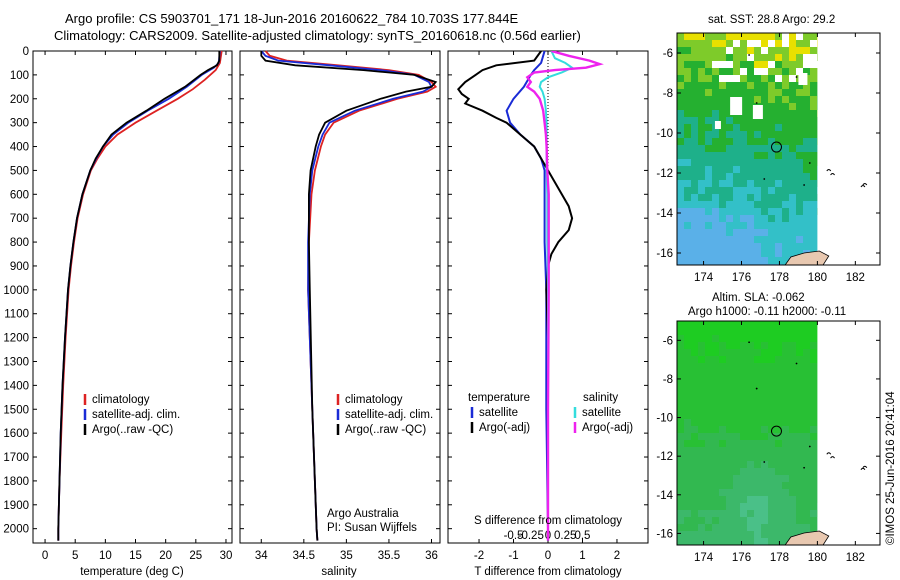 The height and width of the screenshot is (580, 900). Describe the element at coordinates (548, 521) in the screenshot. I see `differences-xlabel-top: S difference from climatology` at that location.